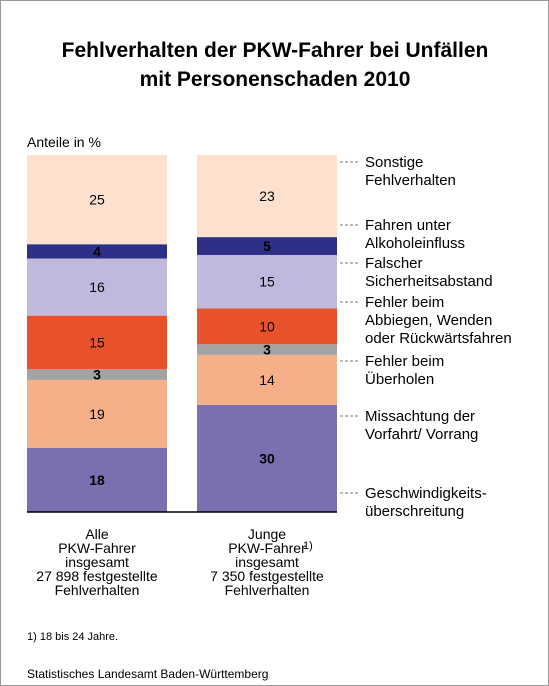  Describe the element at coordinates (426, 502) in the screenshot. I see `legend-label: Geschwindigkeits-überschreitung` at that location.